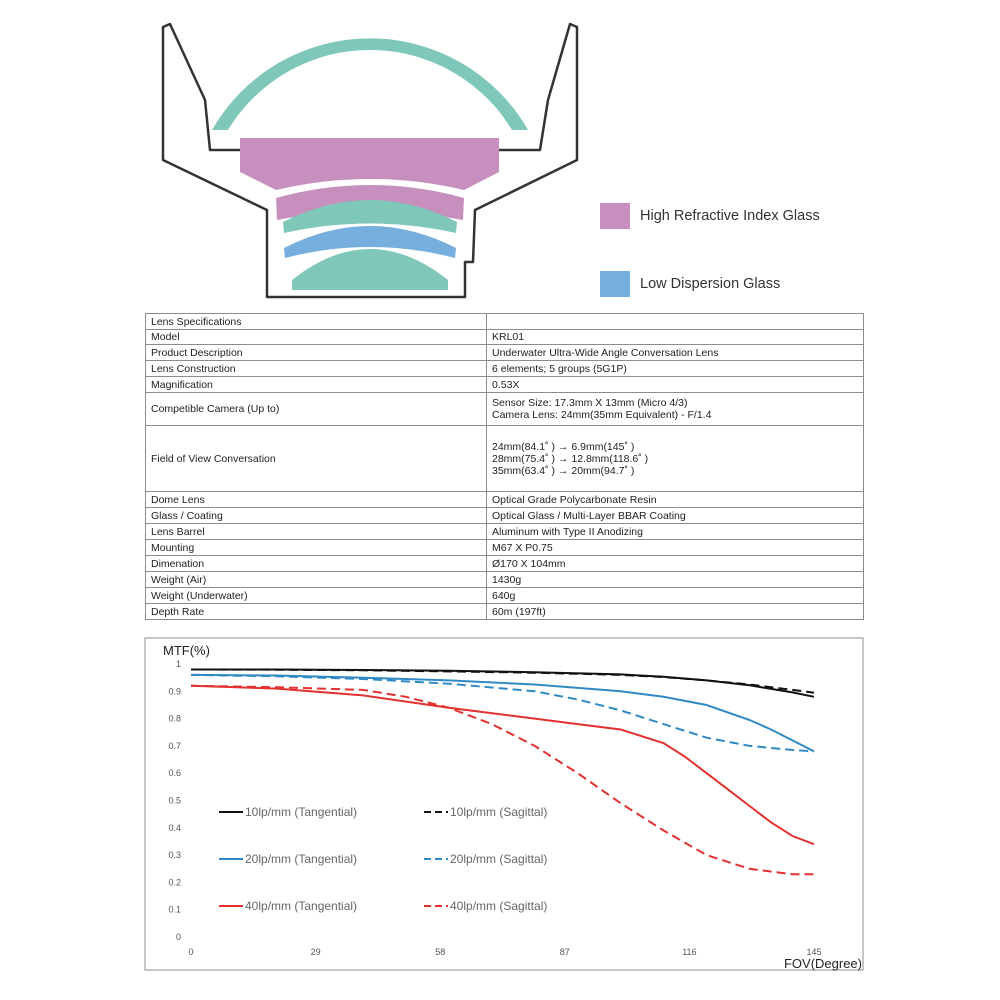 Image resolution: width=1000 pixels, height=1000 pixels. What do you see at coordinates (689, 952) in the screenshot?
I see `x-tick-label: 116` at bounding box center [689, 952].